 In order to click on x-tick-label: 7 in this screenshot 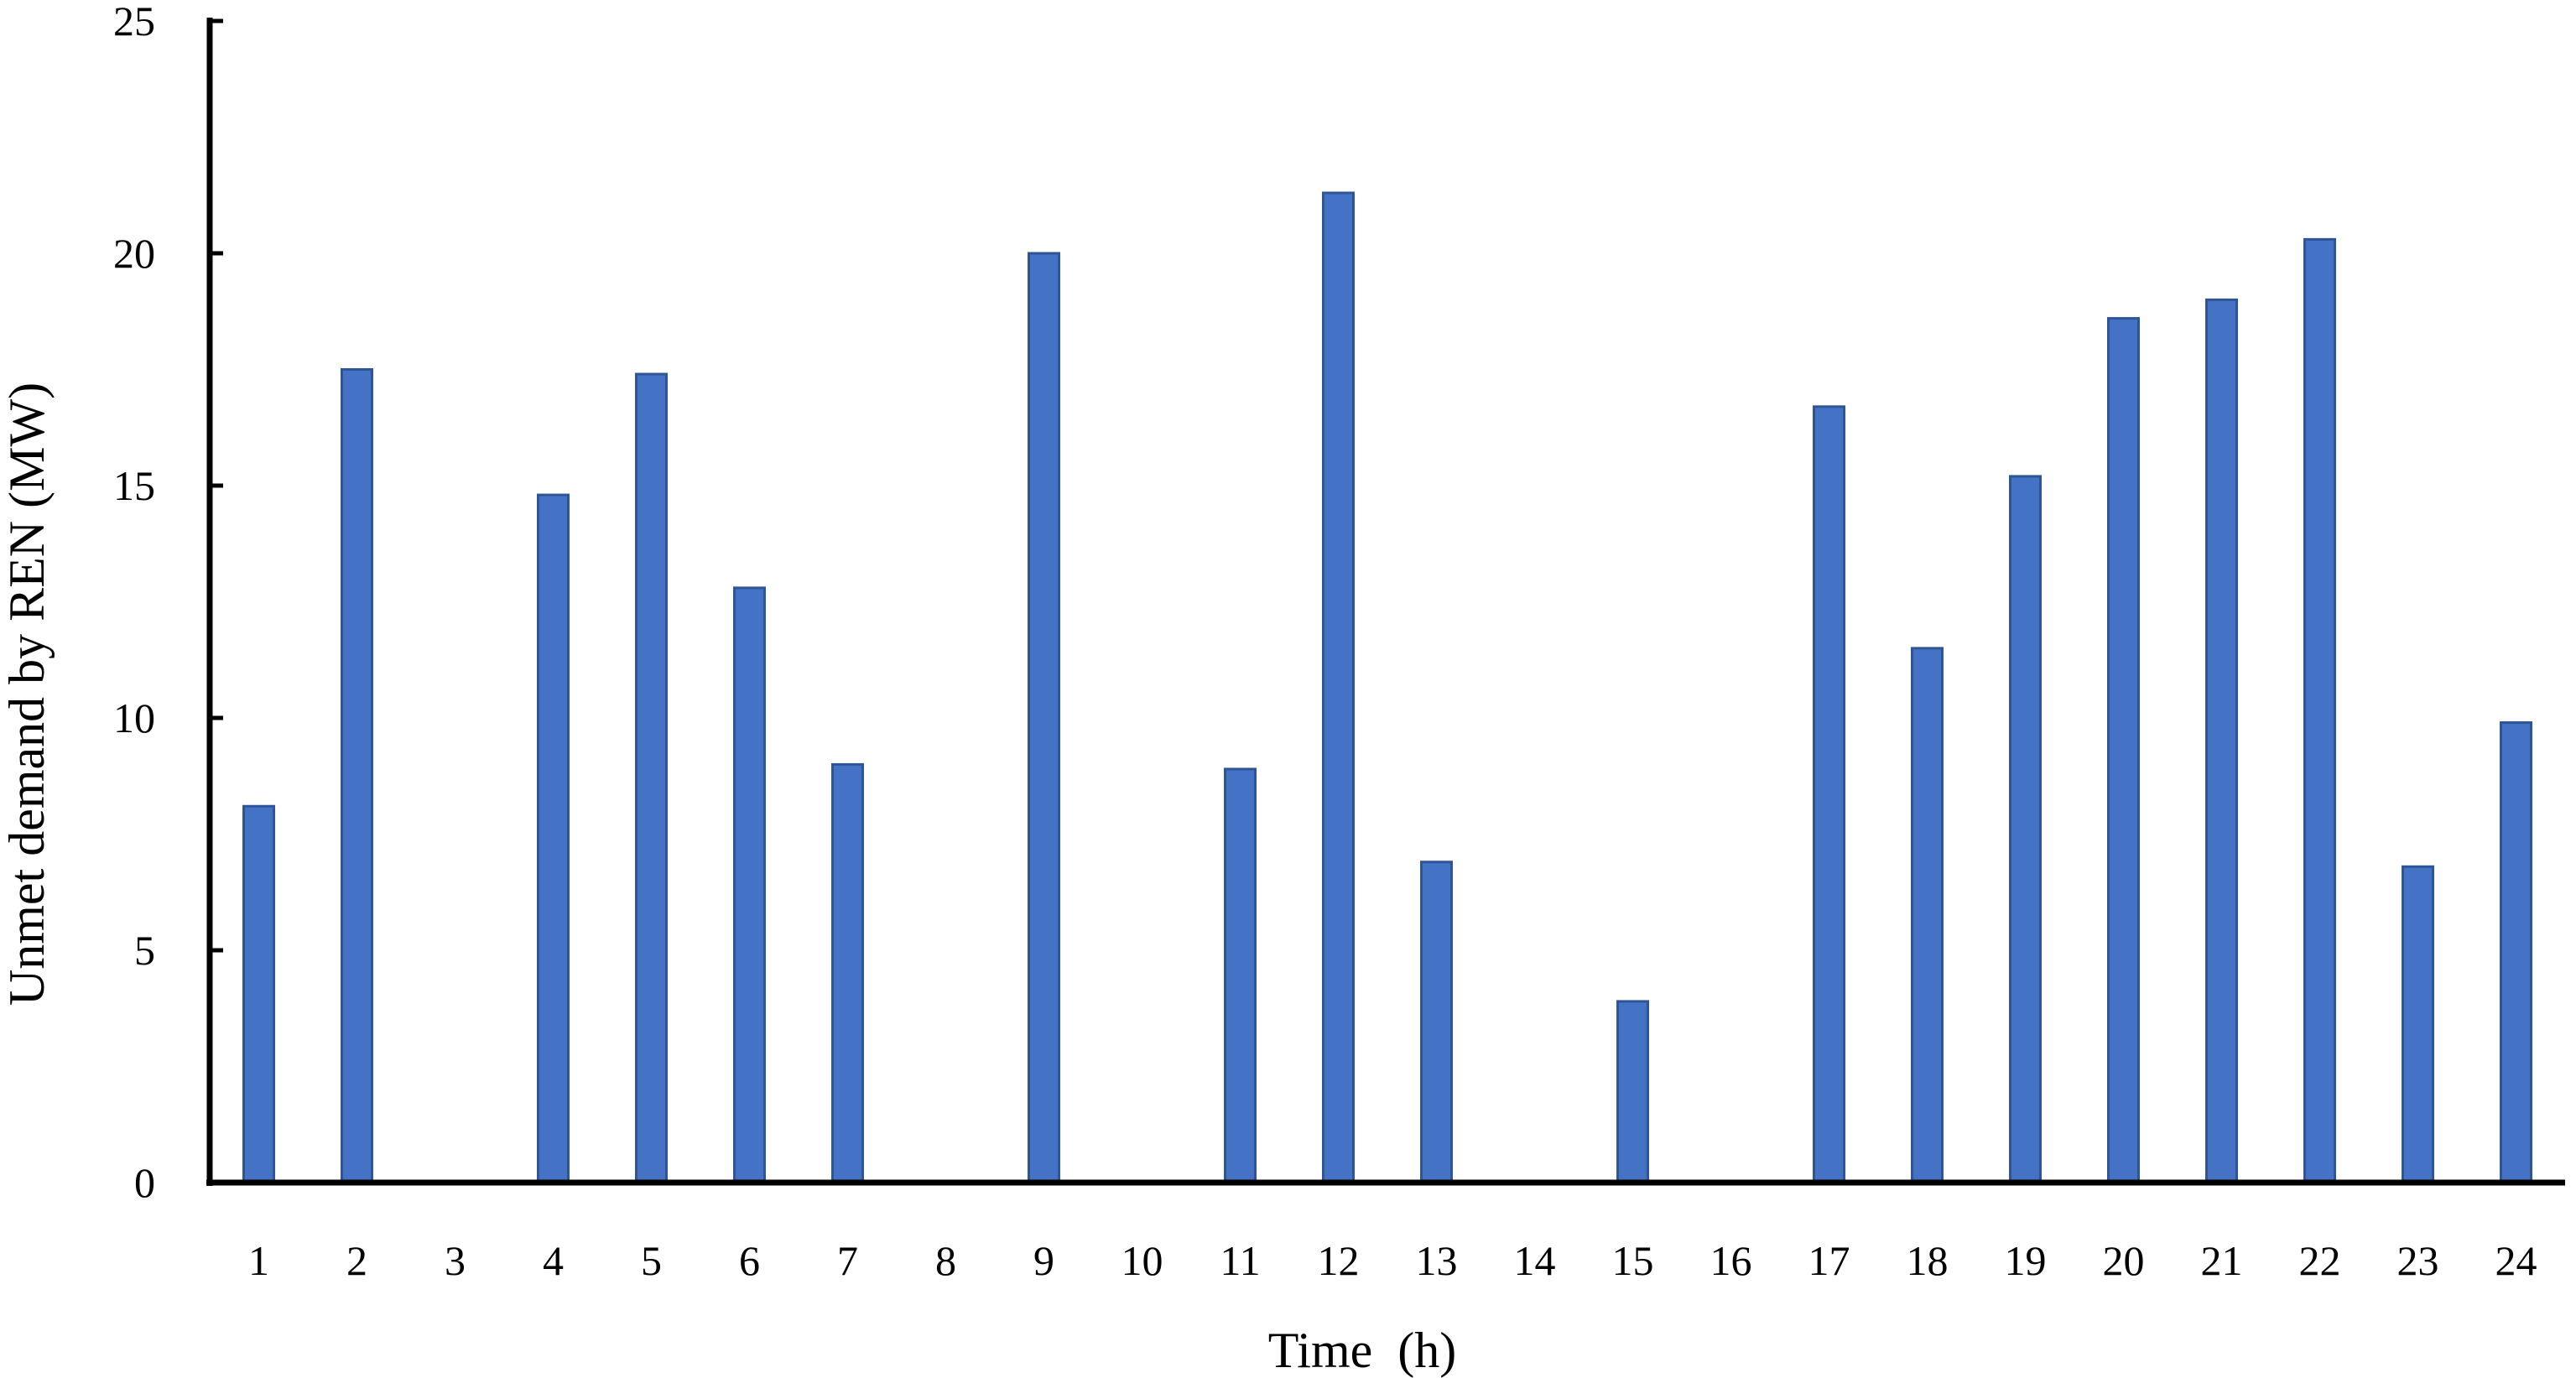, I will do `click(847, 1260)`.